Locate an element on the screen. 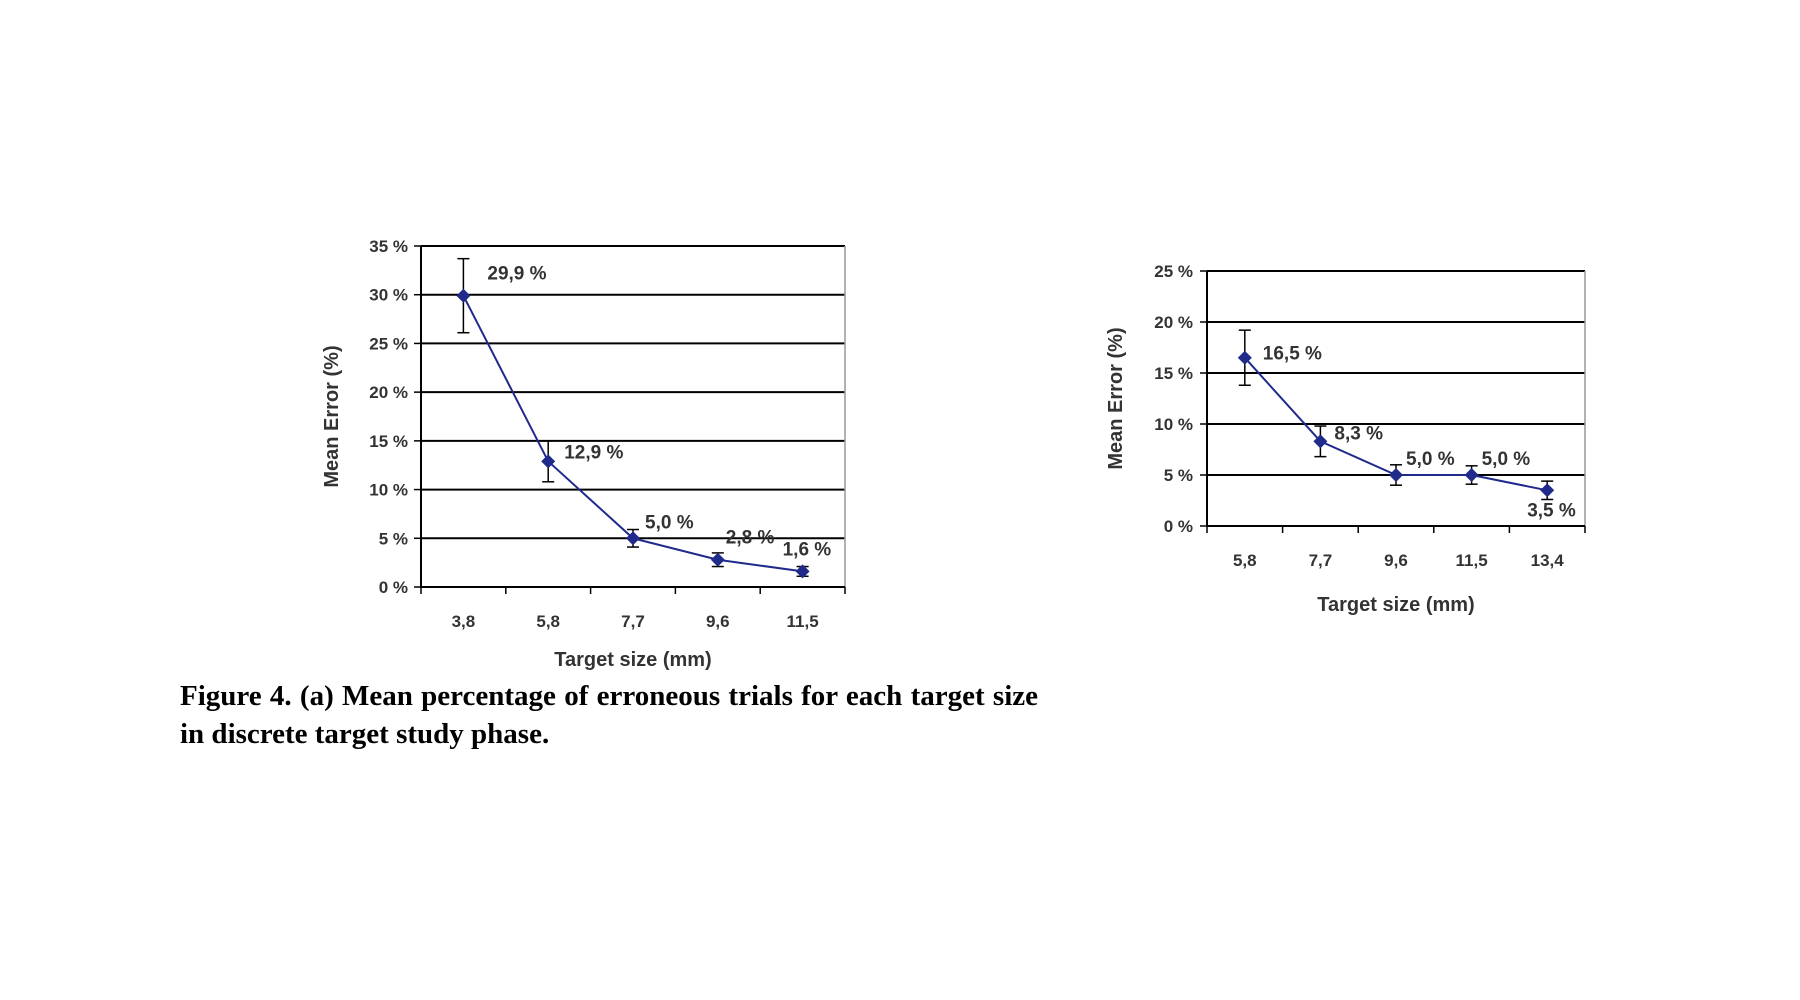  y-tick-label: 35 % is located at coordinates (388, 246).